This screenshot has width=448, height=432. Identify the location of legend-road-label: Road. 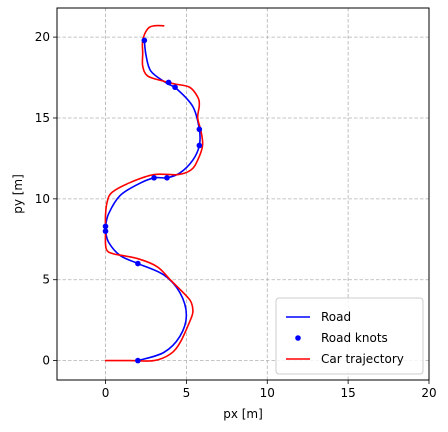
(336, 317).